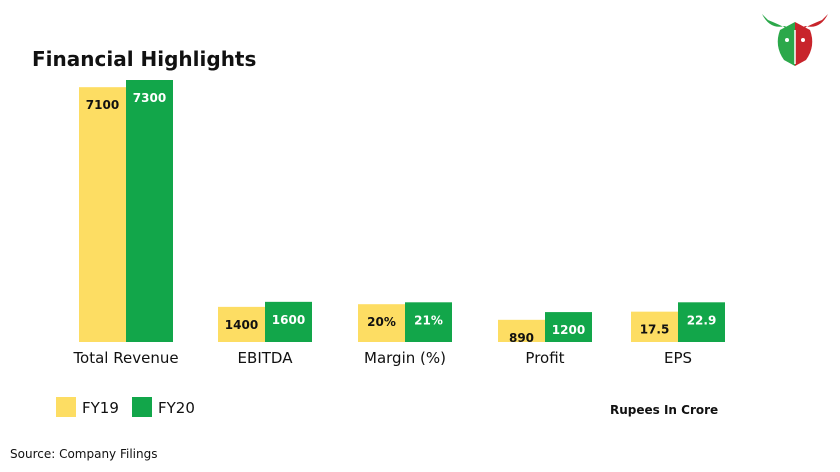 The width and height of the screenshot is (840, 472). What do you see at coordinates (266, 358) in the screenshot?
I see `category-label-1: EBITDA` at bounding box center [266, 358].